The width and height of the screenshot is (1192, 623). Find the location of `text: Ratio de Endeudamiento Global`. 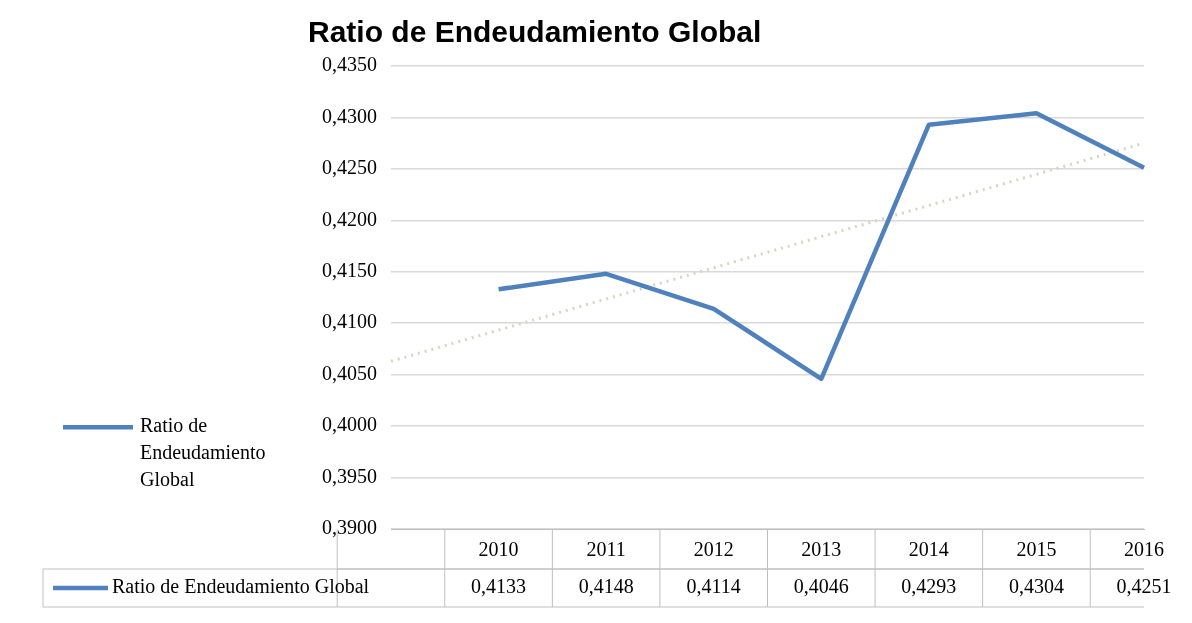

text: Ratio de Endeudamiento Global is located at coordinates (203, 452).